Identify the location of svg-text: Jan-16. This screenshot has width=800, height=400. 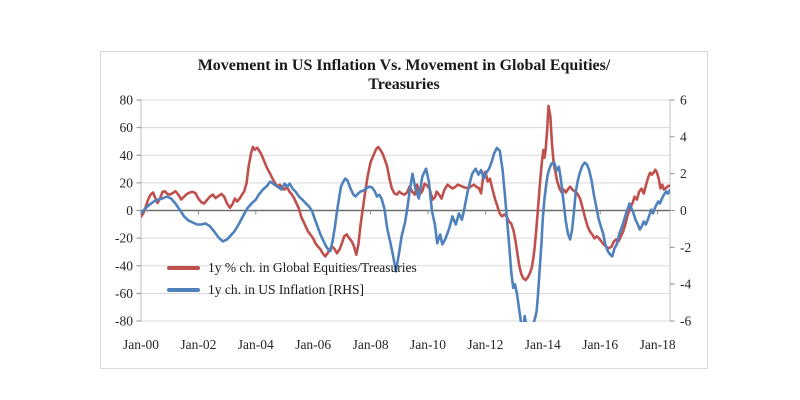
(600, 344).